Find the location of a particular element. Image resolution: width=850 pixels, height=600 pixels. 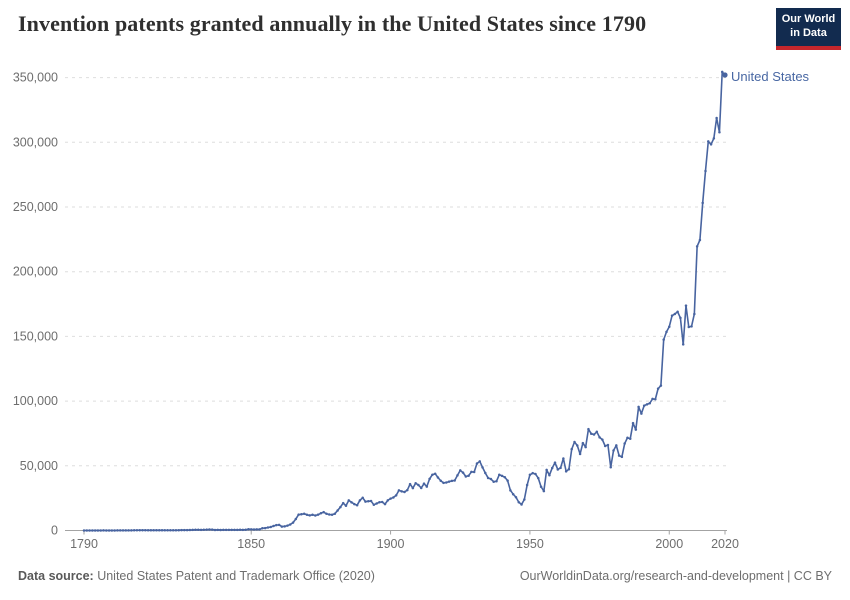

owid-logo: Our World in Data is located at coordinates (808, 29).